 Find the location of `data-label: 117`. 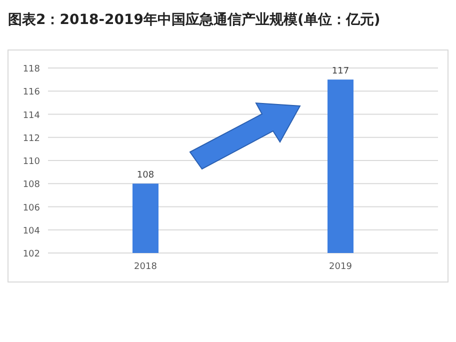

data-label: 117 is located at coordinates (341, 71).